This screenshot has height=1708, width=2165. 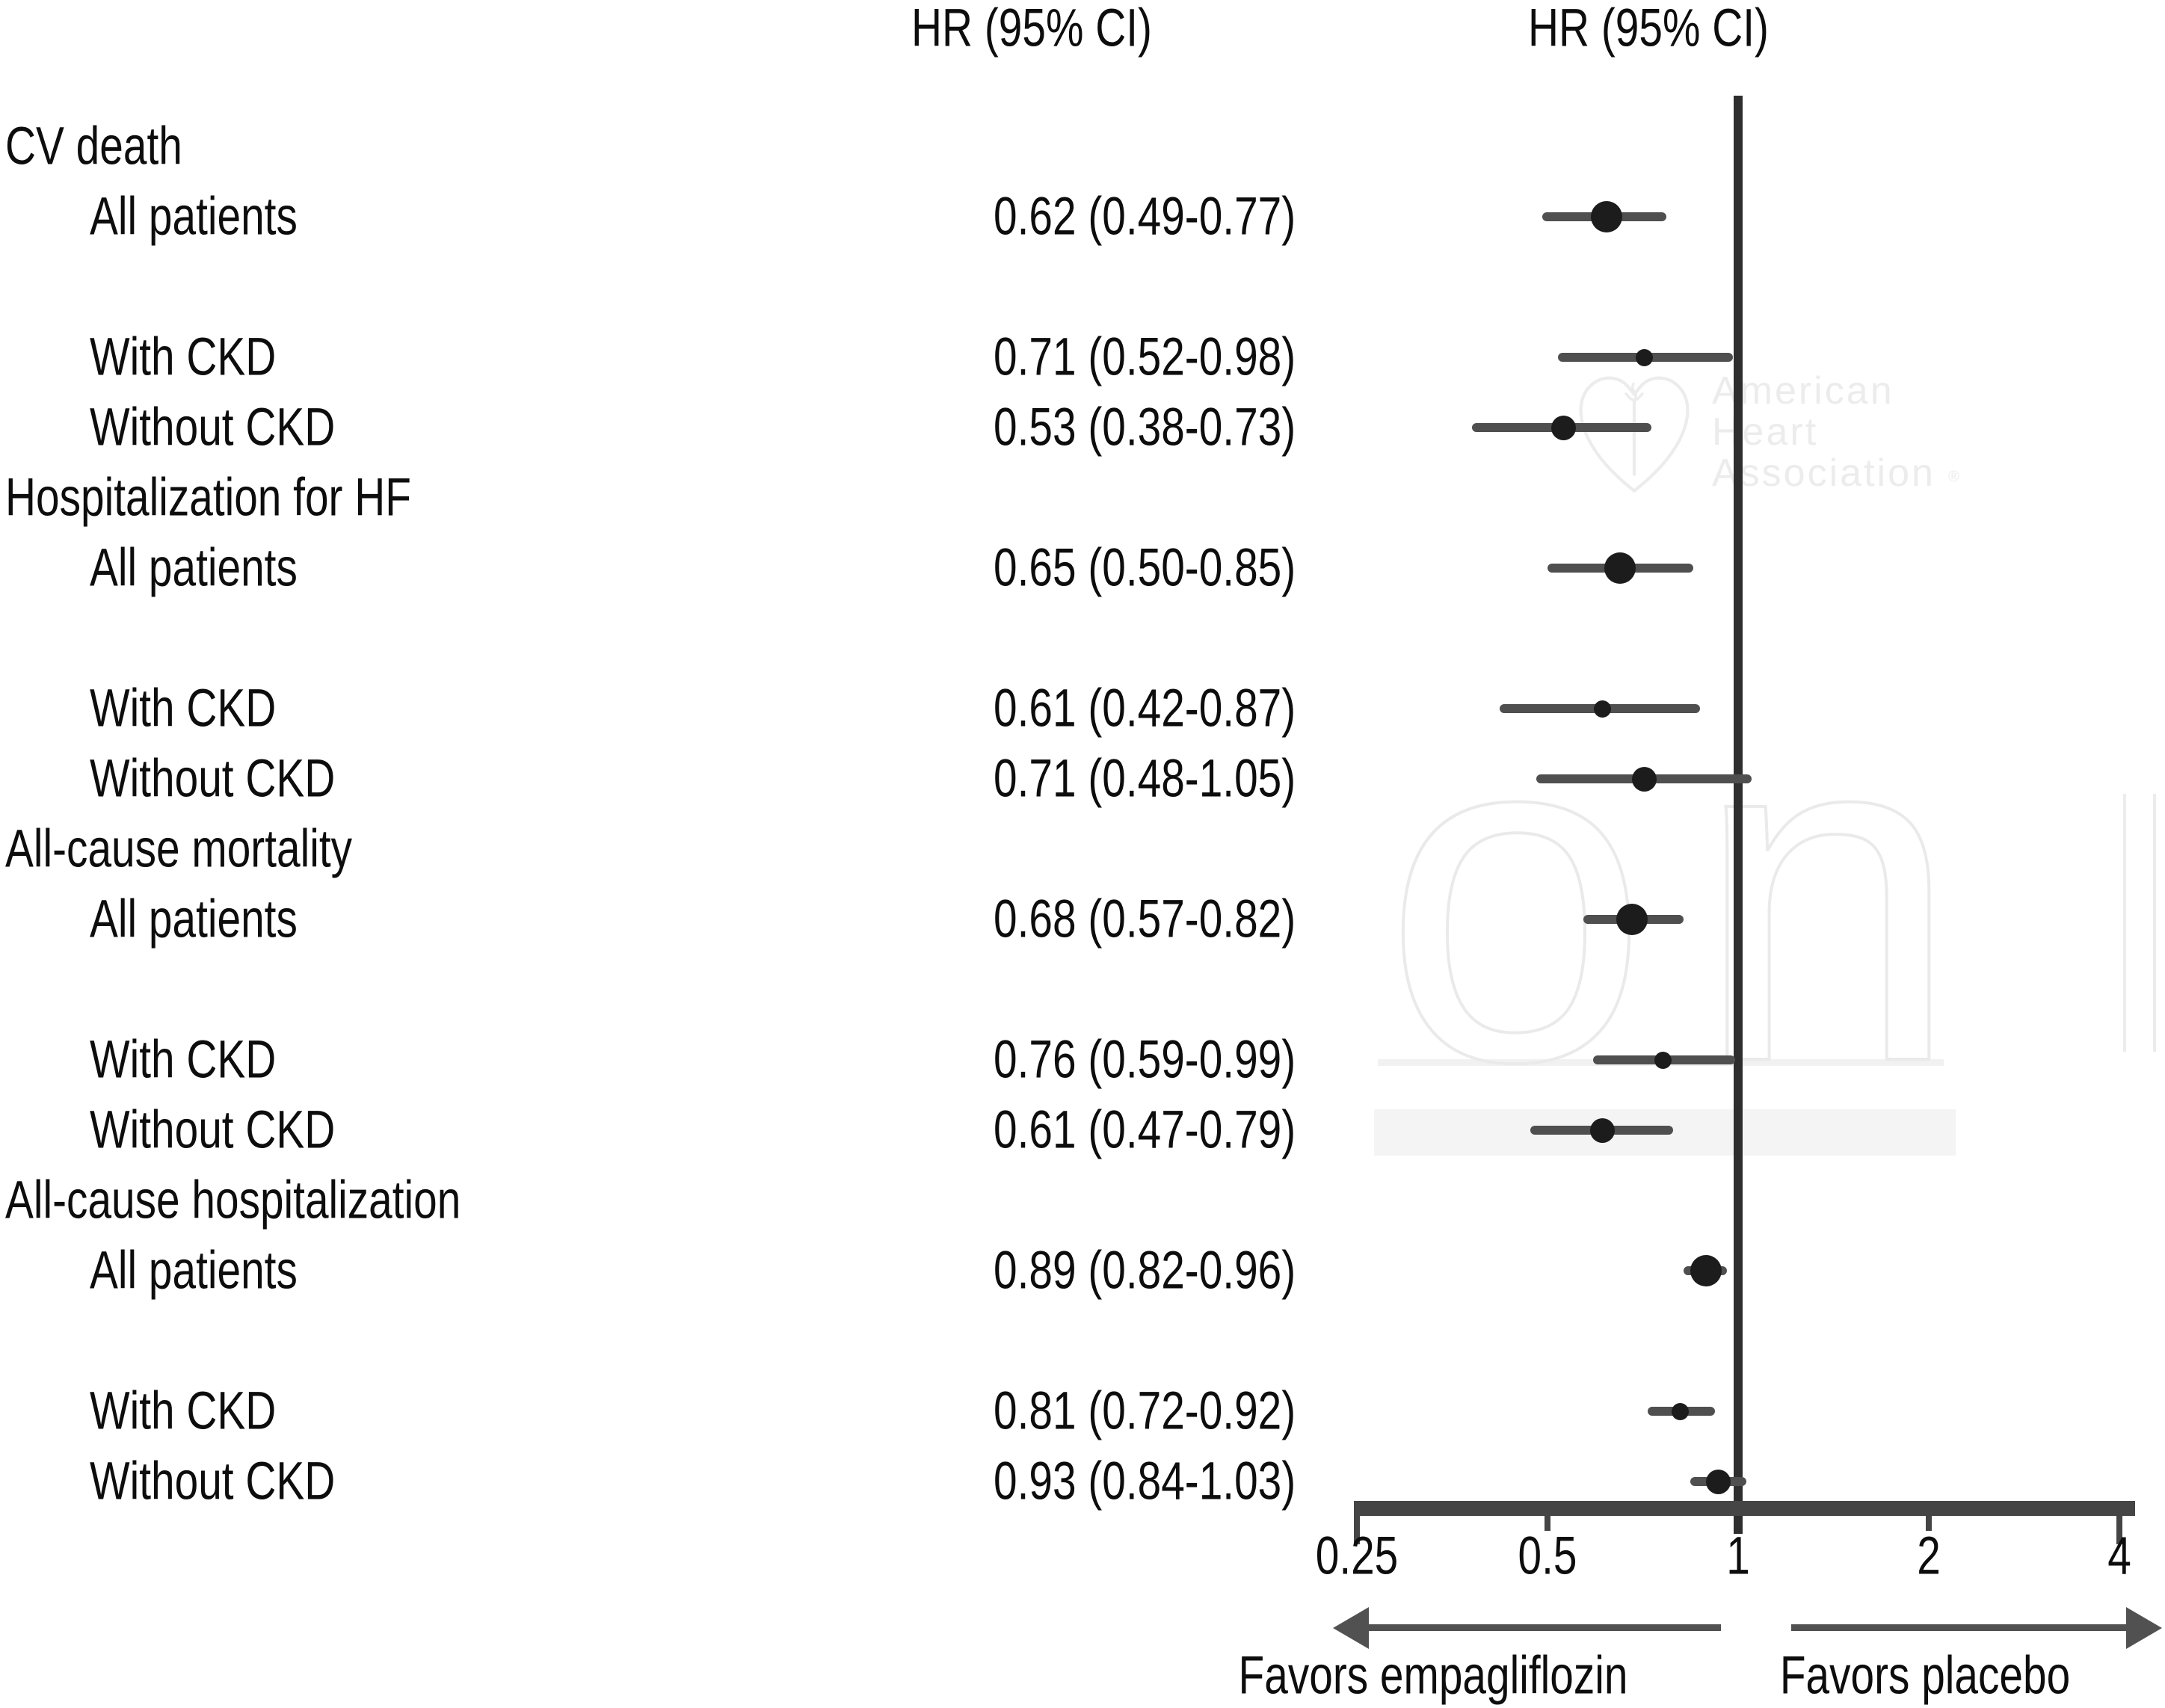 I want to click on group-label: CV death, so click(x=93, y=146).